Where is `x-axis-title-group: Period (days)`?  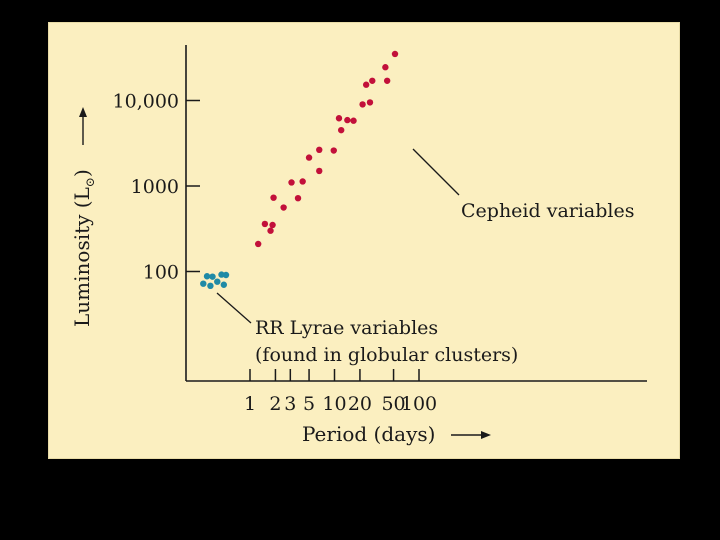 x-axis-title-group: Period (days) is located at coordinates (396, 434).